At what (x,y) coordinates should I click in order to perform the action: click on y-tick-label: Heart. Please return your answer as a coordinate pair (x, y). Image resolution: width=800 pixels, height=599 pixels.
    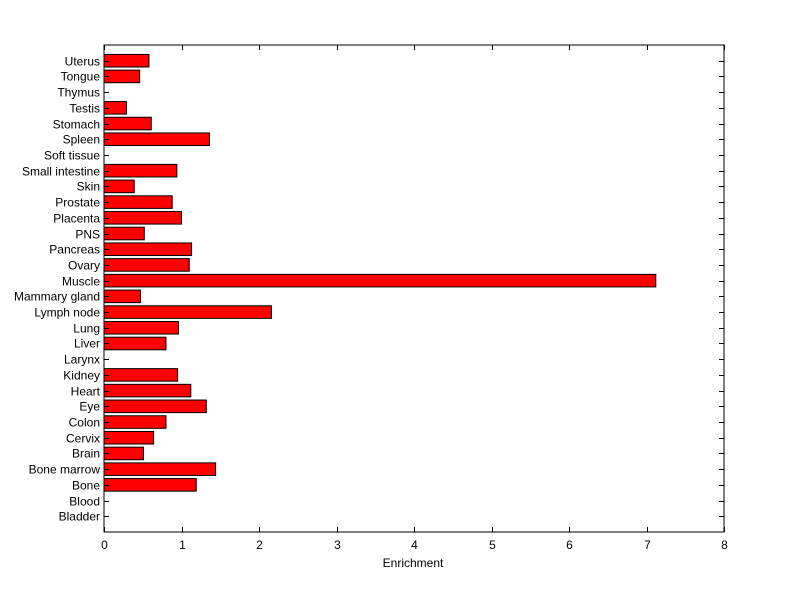
    Looking at the image, I should click on (86, 392).